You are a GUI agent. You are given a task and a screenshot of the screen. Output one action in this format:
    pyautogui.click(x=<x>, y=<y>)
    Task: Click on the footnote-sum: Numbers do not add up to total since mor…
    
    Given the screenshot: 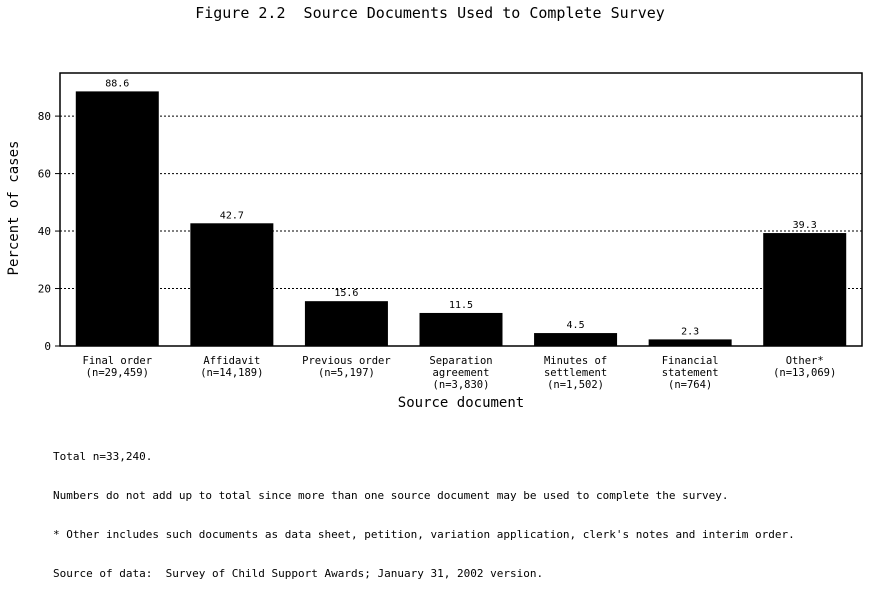 What is the action you would take?
    pyautogui.click(x=391, y=495)
    